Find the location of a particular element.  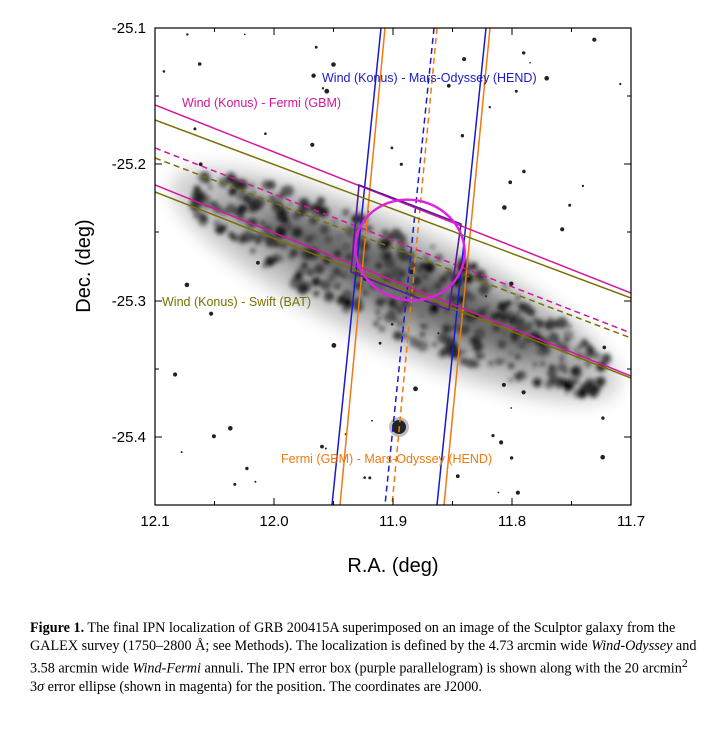

annotation-konus-gbm: Wind (Konus) - Fermi (GBM) is located at coordinates (261, 103).